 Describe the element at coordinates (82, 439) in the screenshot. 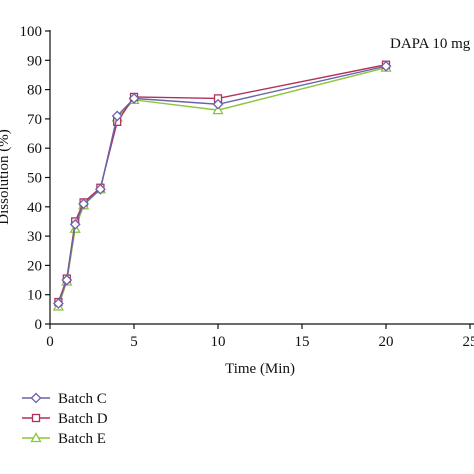

I see `legend-label: Batch E` at that location.